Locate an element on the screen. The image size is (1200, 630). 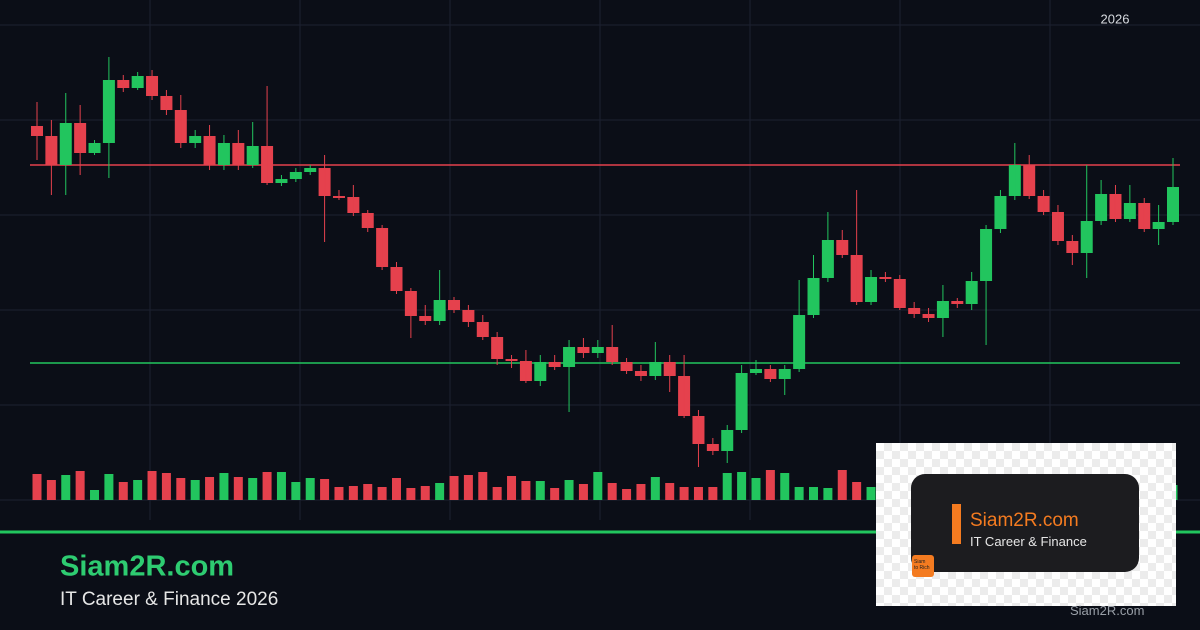
badge-logo: Siam to Rich is located at coordinates (923, 566).